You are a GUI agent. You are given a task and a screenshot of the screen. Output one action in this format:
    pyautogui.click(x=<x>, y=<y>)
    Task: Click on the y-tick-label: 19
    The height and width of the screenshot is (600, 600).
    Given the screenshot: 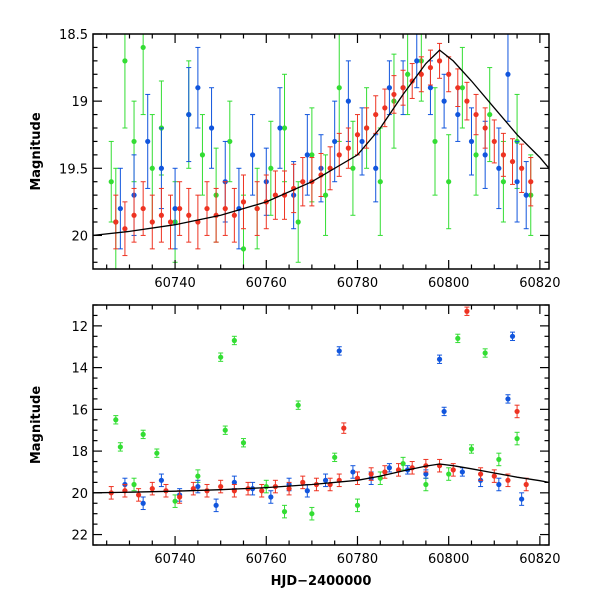 What is the action you would take?
    pyautogui.click(x=79, y=102)
    